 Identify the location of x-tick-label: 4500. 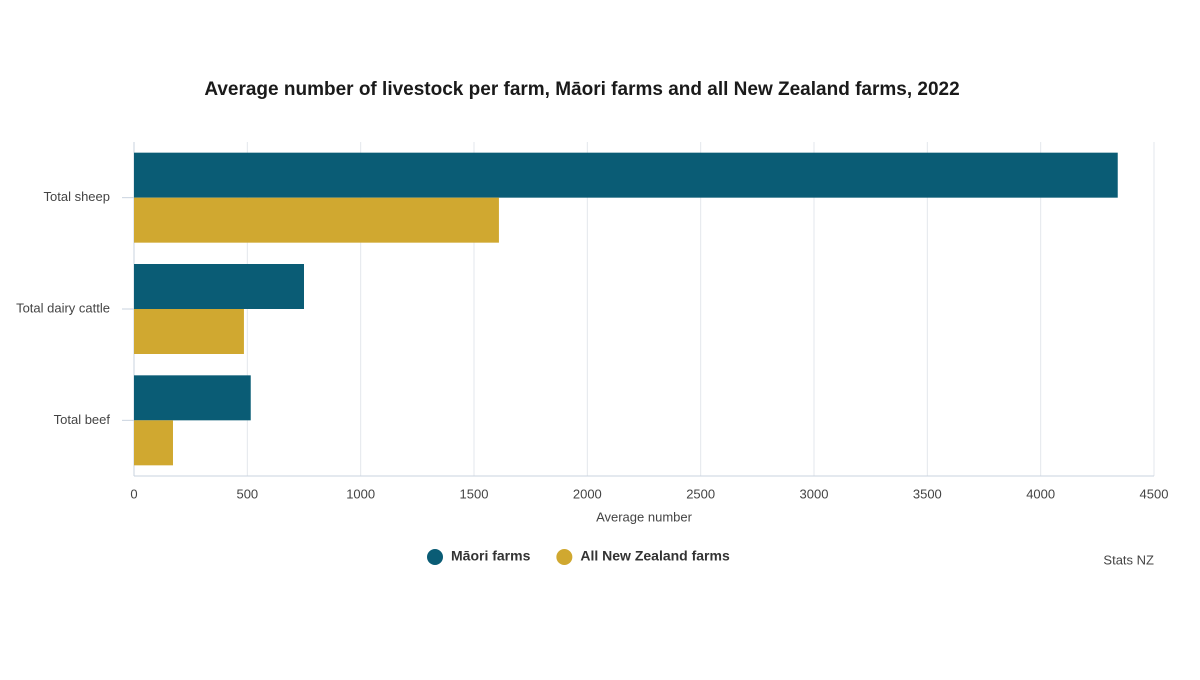
(1154, 493).